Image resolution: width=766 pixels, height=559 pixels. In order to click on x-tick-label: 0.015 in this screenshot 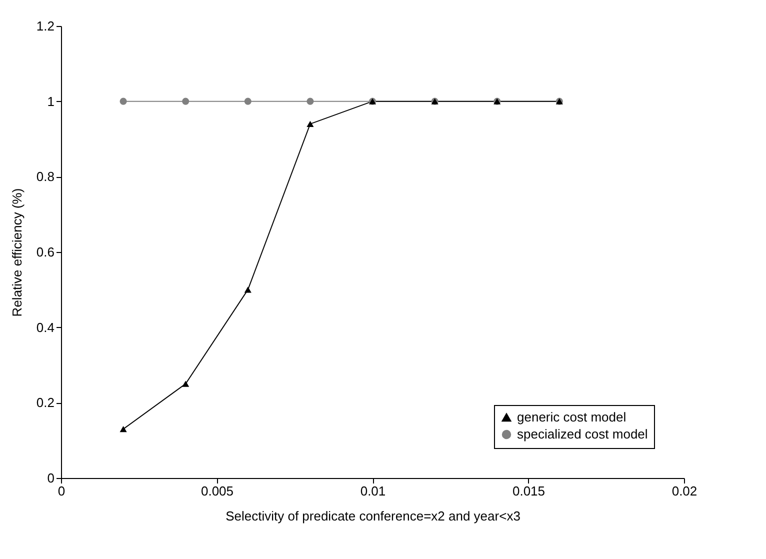, I will do `click(529, 491)`.